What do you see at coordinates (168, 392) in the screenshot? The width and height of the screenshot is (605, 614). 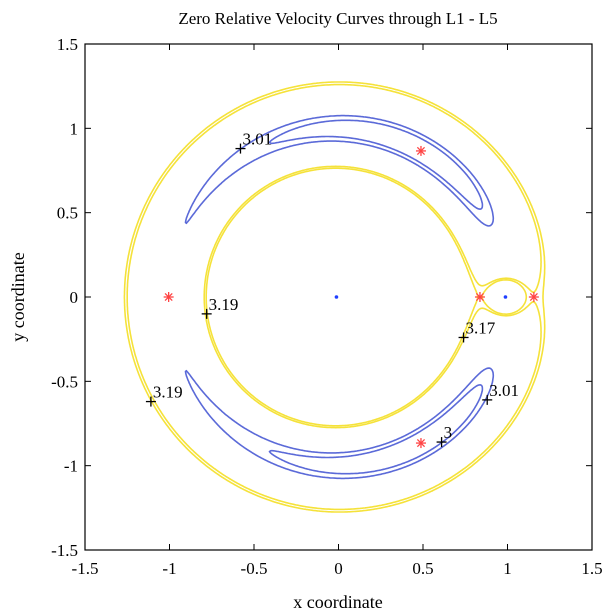 I see `annotation-label-2: 3.19` at bounding box center [168, 392].